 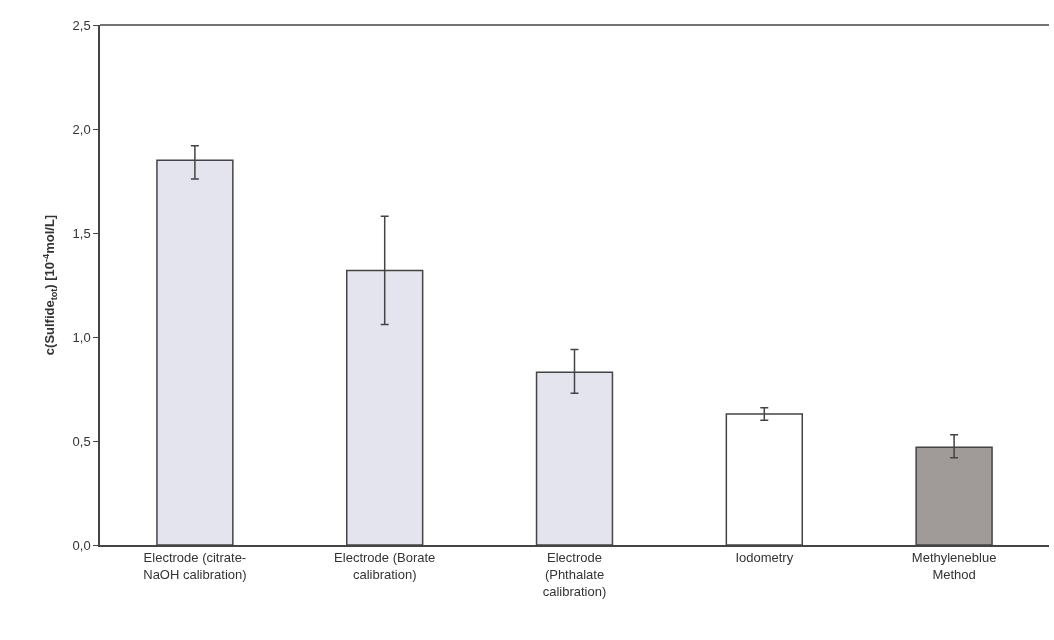 What do you see at coordinates (81, 337) in the screenshot?
I see `y-tick-label: 1,0` at bounding box center [81, 337].